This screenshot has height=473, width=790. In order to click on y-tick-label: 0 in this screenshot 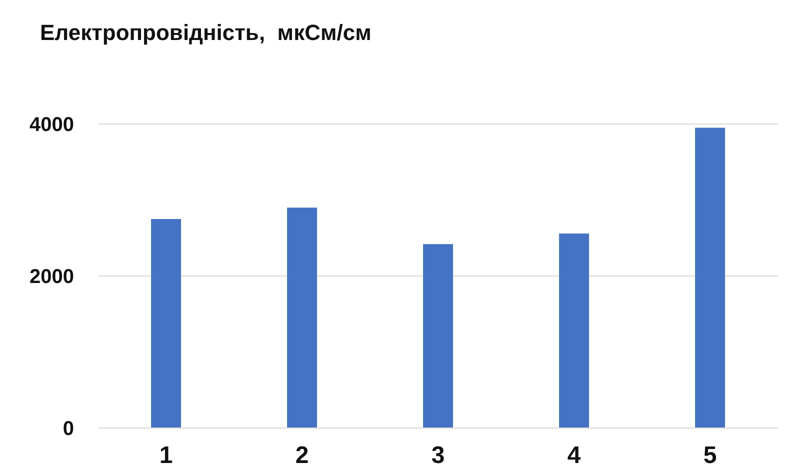, I will do `click(68, 429)`.